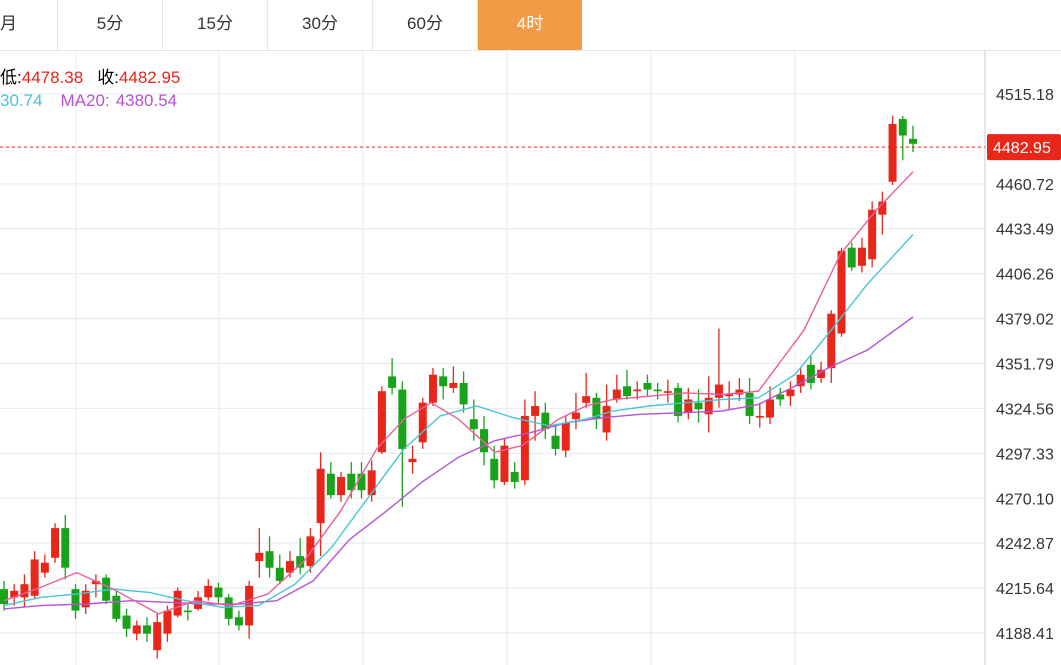  I want to click on current-price-label: 4482.95, so click(1022, 148).